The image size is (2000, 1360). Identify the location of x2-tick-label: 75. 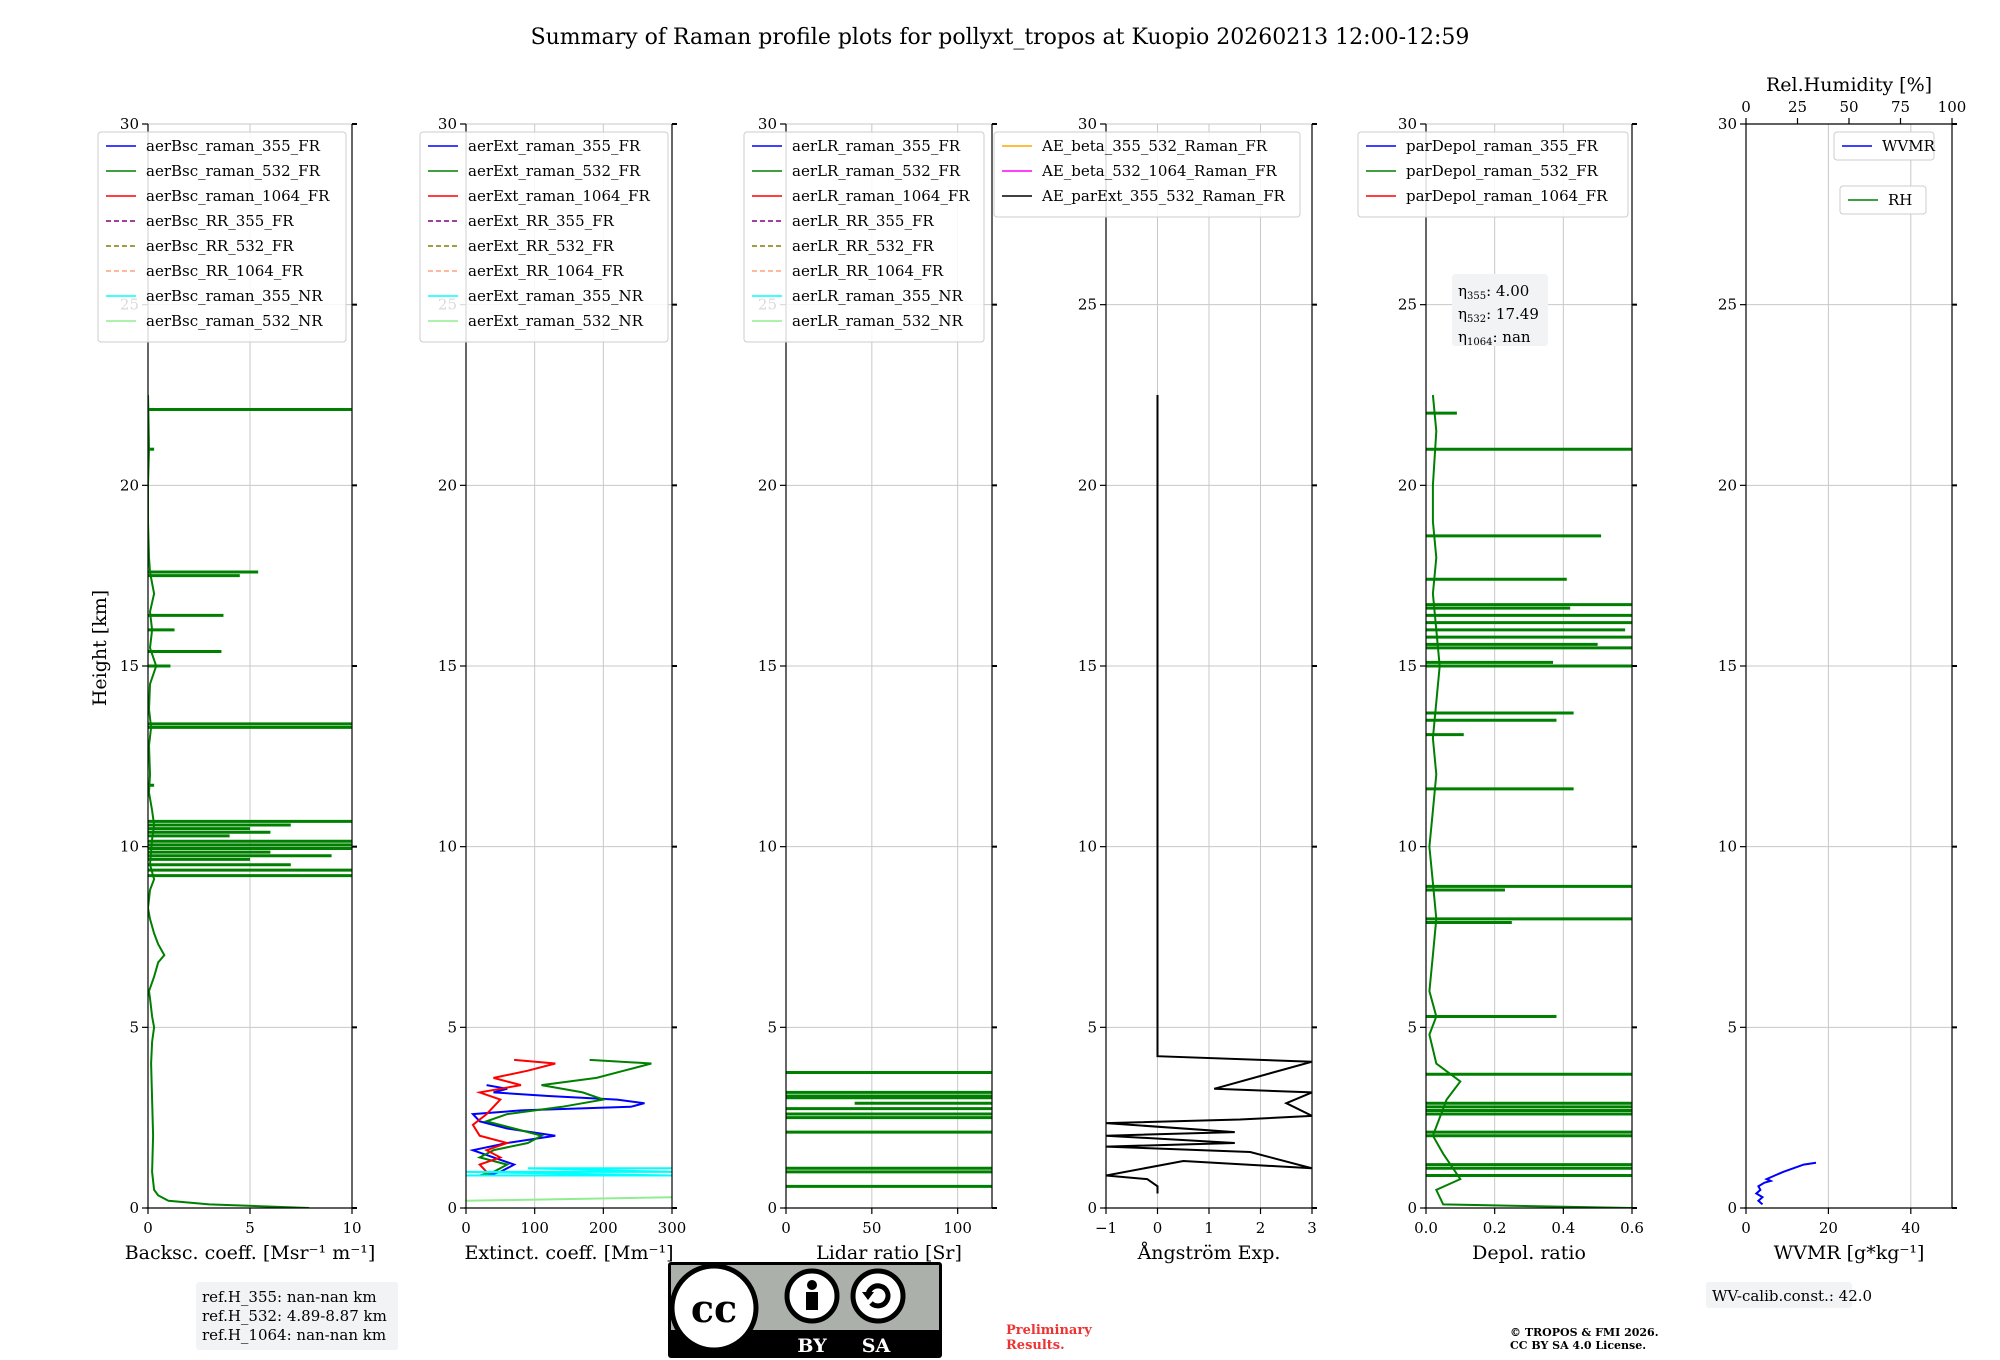
(1900, 107).